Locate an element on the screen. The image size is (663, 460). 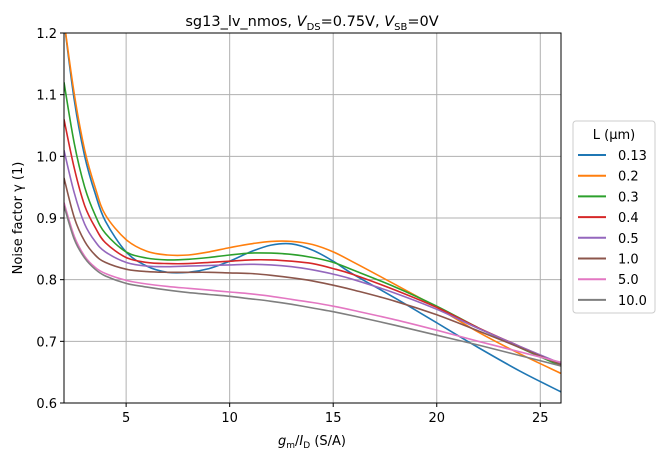
y-tick-label: 0.7 is located at coordinates (46, 342).